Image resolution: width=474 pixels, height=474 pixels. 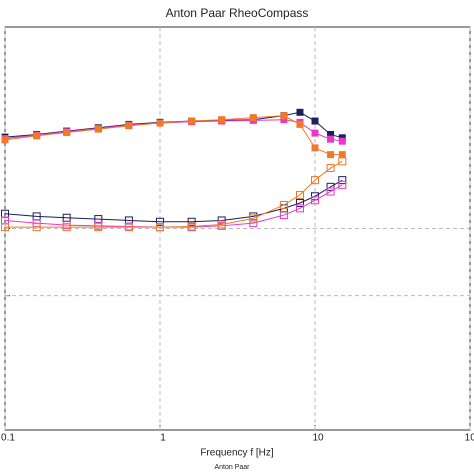 What do you see at coordinates (163, 438) in the screenshot?
I see `x-tick-label: 1` at bounding box center [163, 438].